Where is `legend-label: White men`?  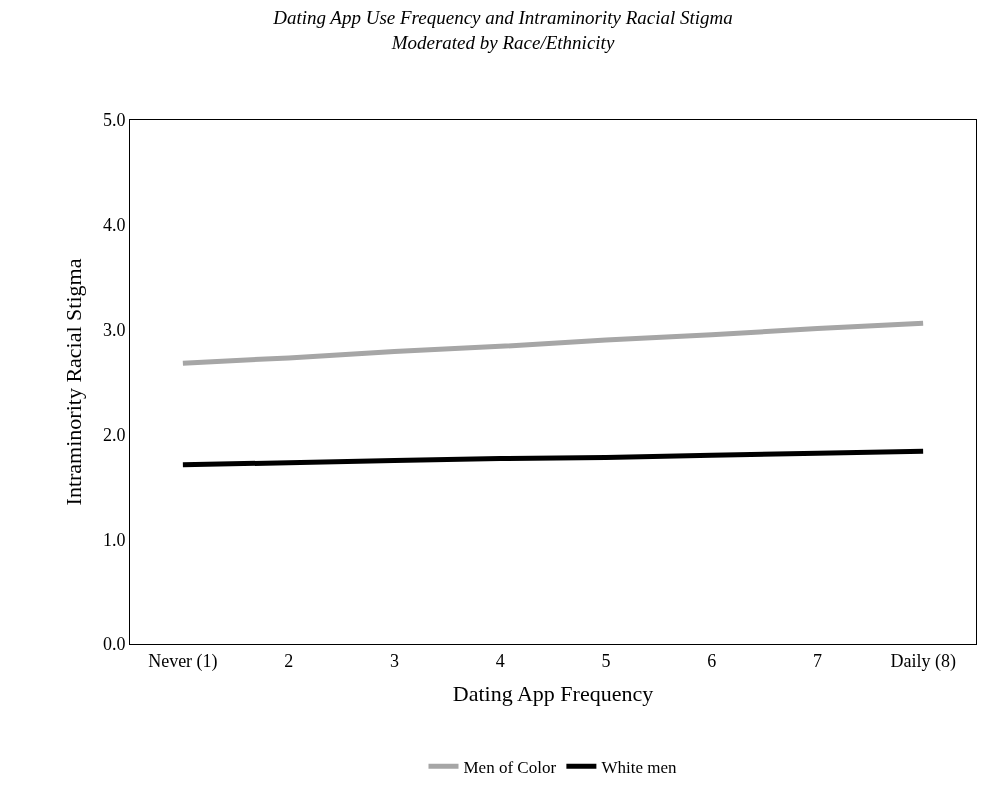 legend-label: White men is located at coordinates (639, 767).